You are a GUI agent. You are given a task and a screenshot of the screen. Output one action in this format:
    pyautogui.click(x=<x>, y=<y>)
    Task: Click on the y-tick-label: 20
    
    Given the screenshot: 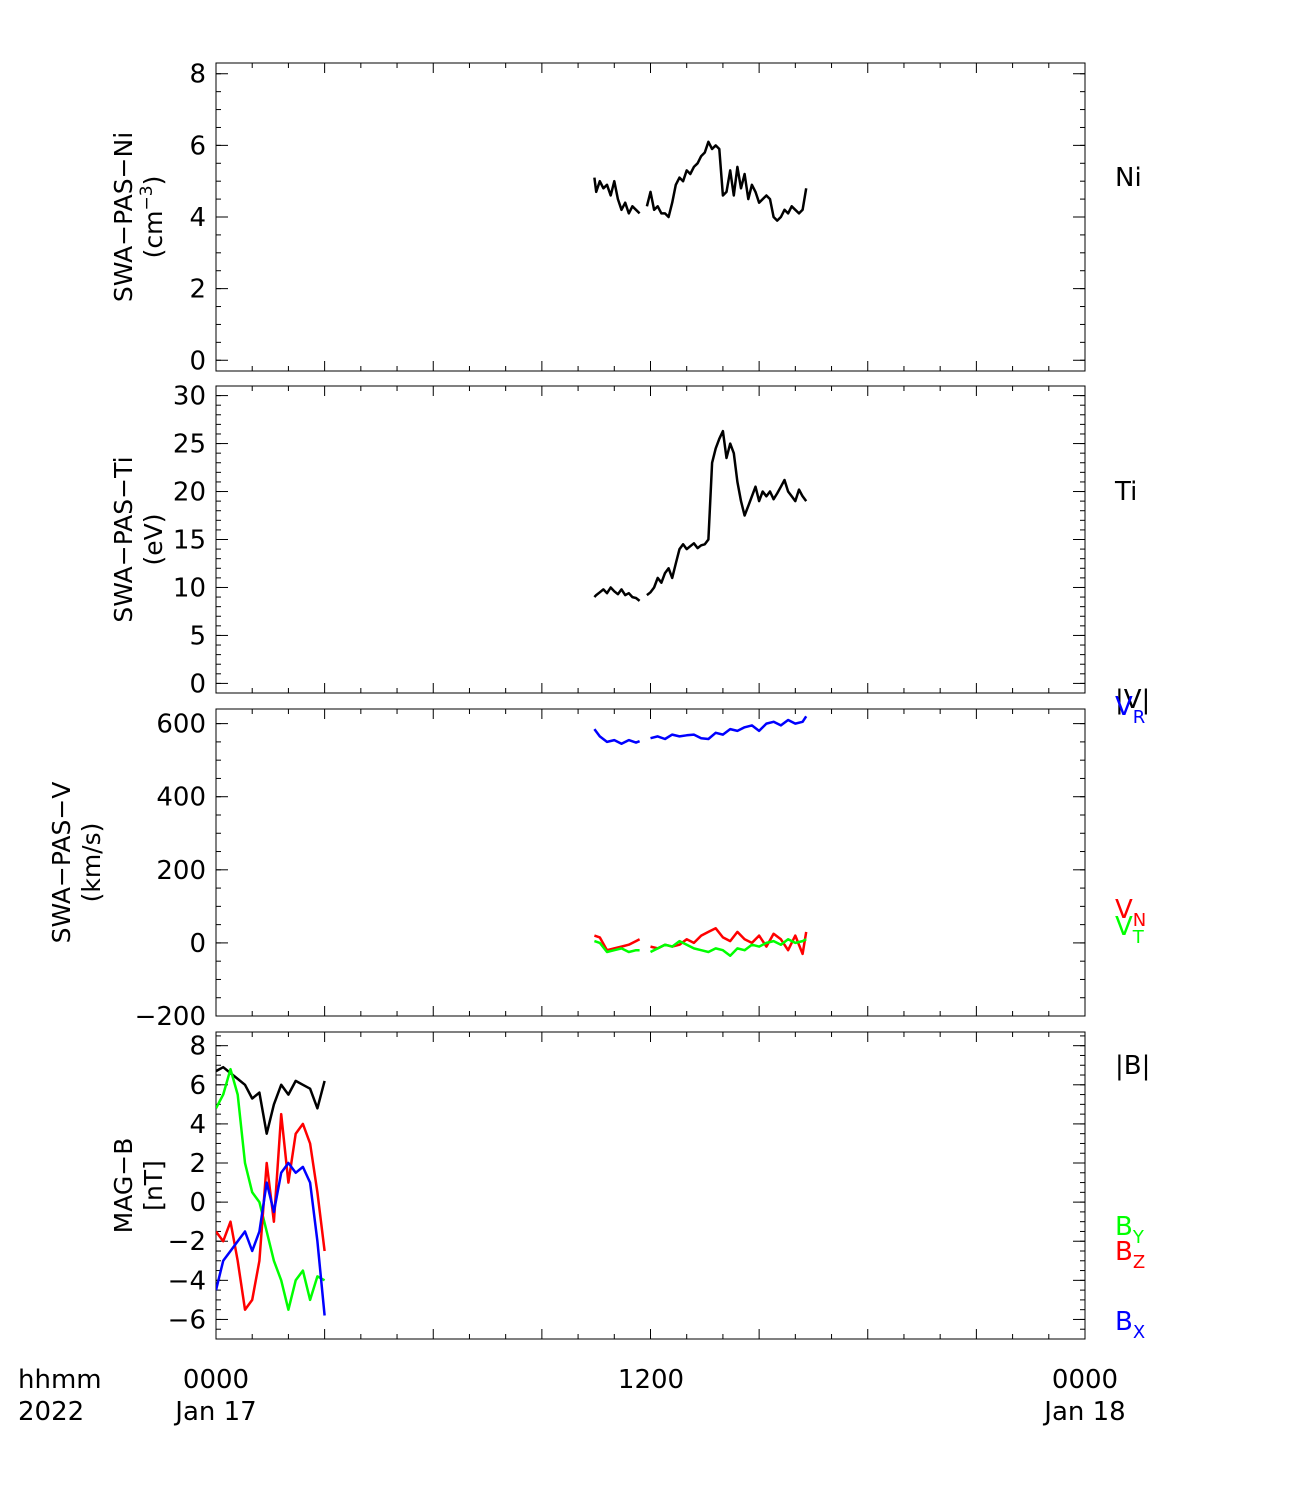 What is the action you would take?
    pyautogui.click(x=189, y=493)
    